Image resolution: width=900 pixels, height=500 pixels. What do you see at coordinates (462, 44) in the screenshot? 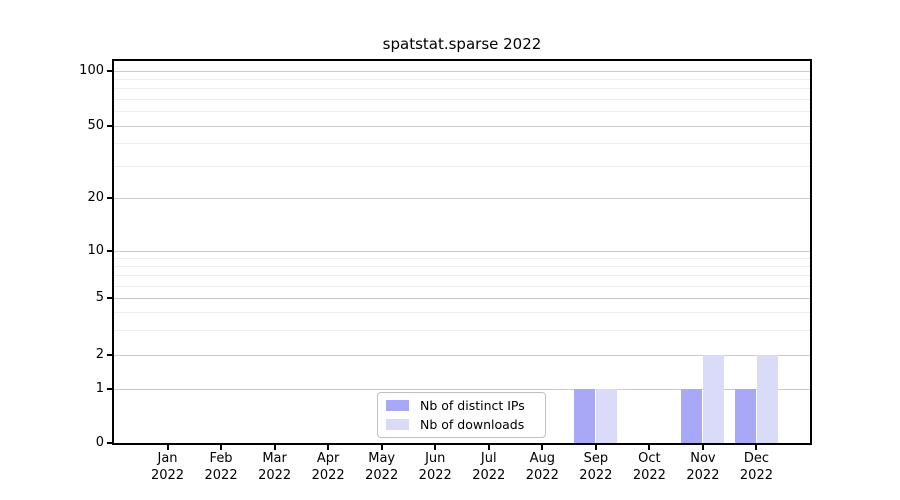
I see `chart-title: spatstat.sparse 2022` at bounding box center [462, 44].